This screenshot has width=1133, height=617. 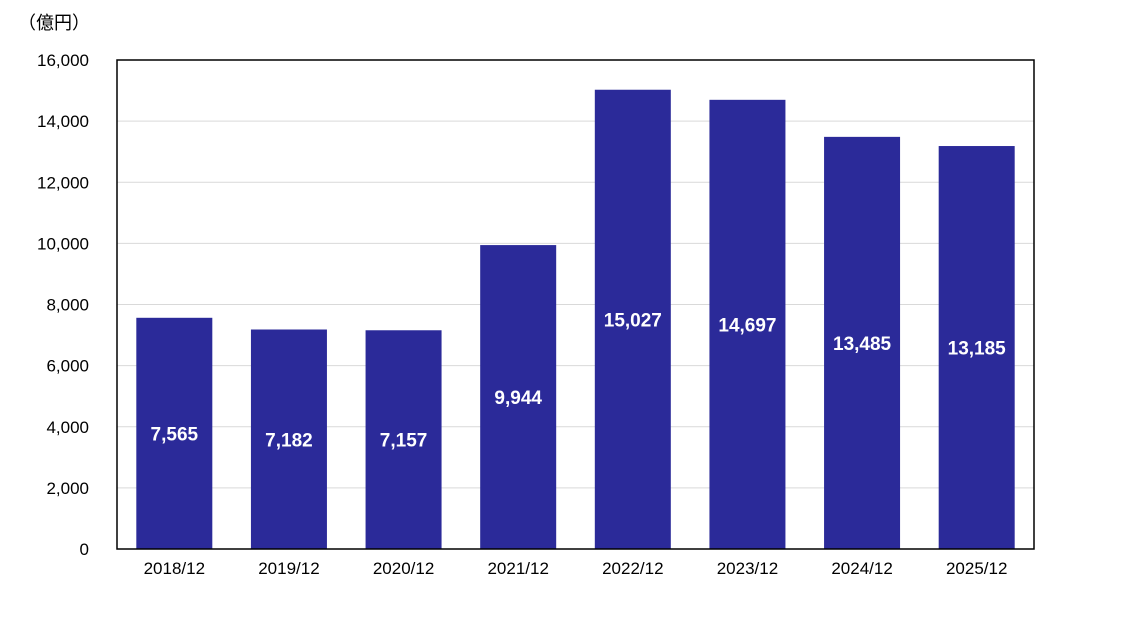 What do you see at coordinates (174, 568) in the screenshot?
I see `x-tick-label: 2018/12` at bounding box center [174, 568].